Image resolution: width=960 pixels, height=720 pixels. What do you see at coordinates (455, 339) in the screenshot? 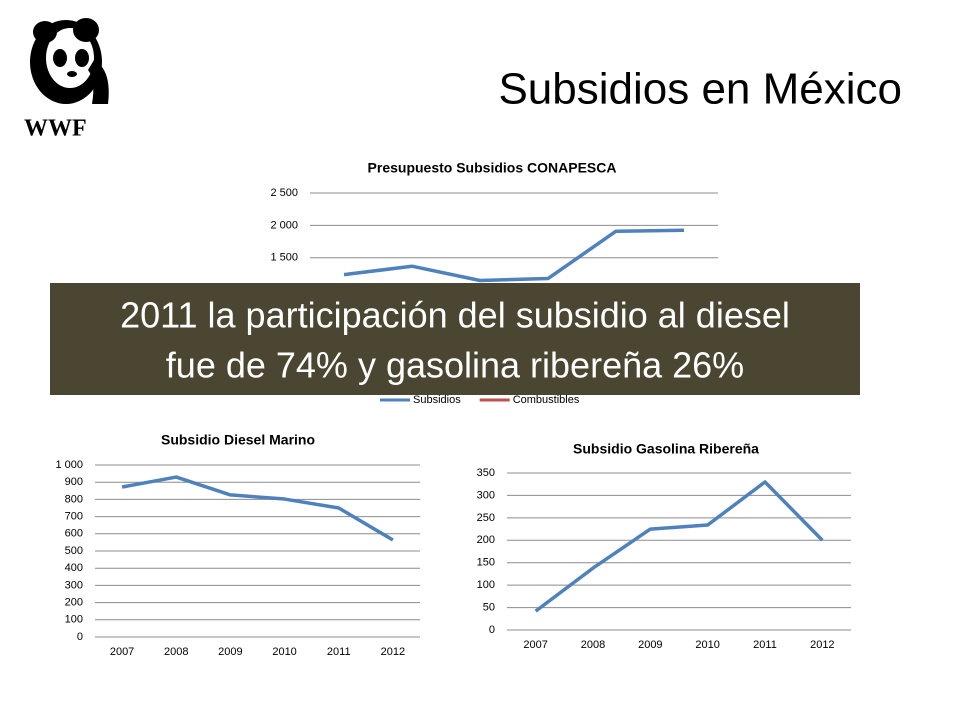
I see `banner` at bounding box center [455, 339].